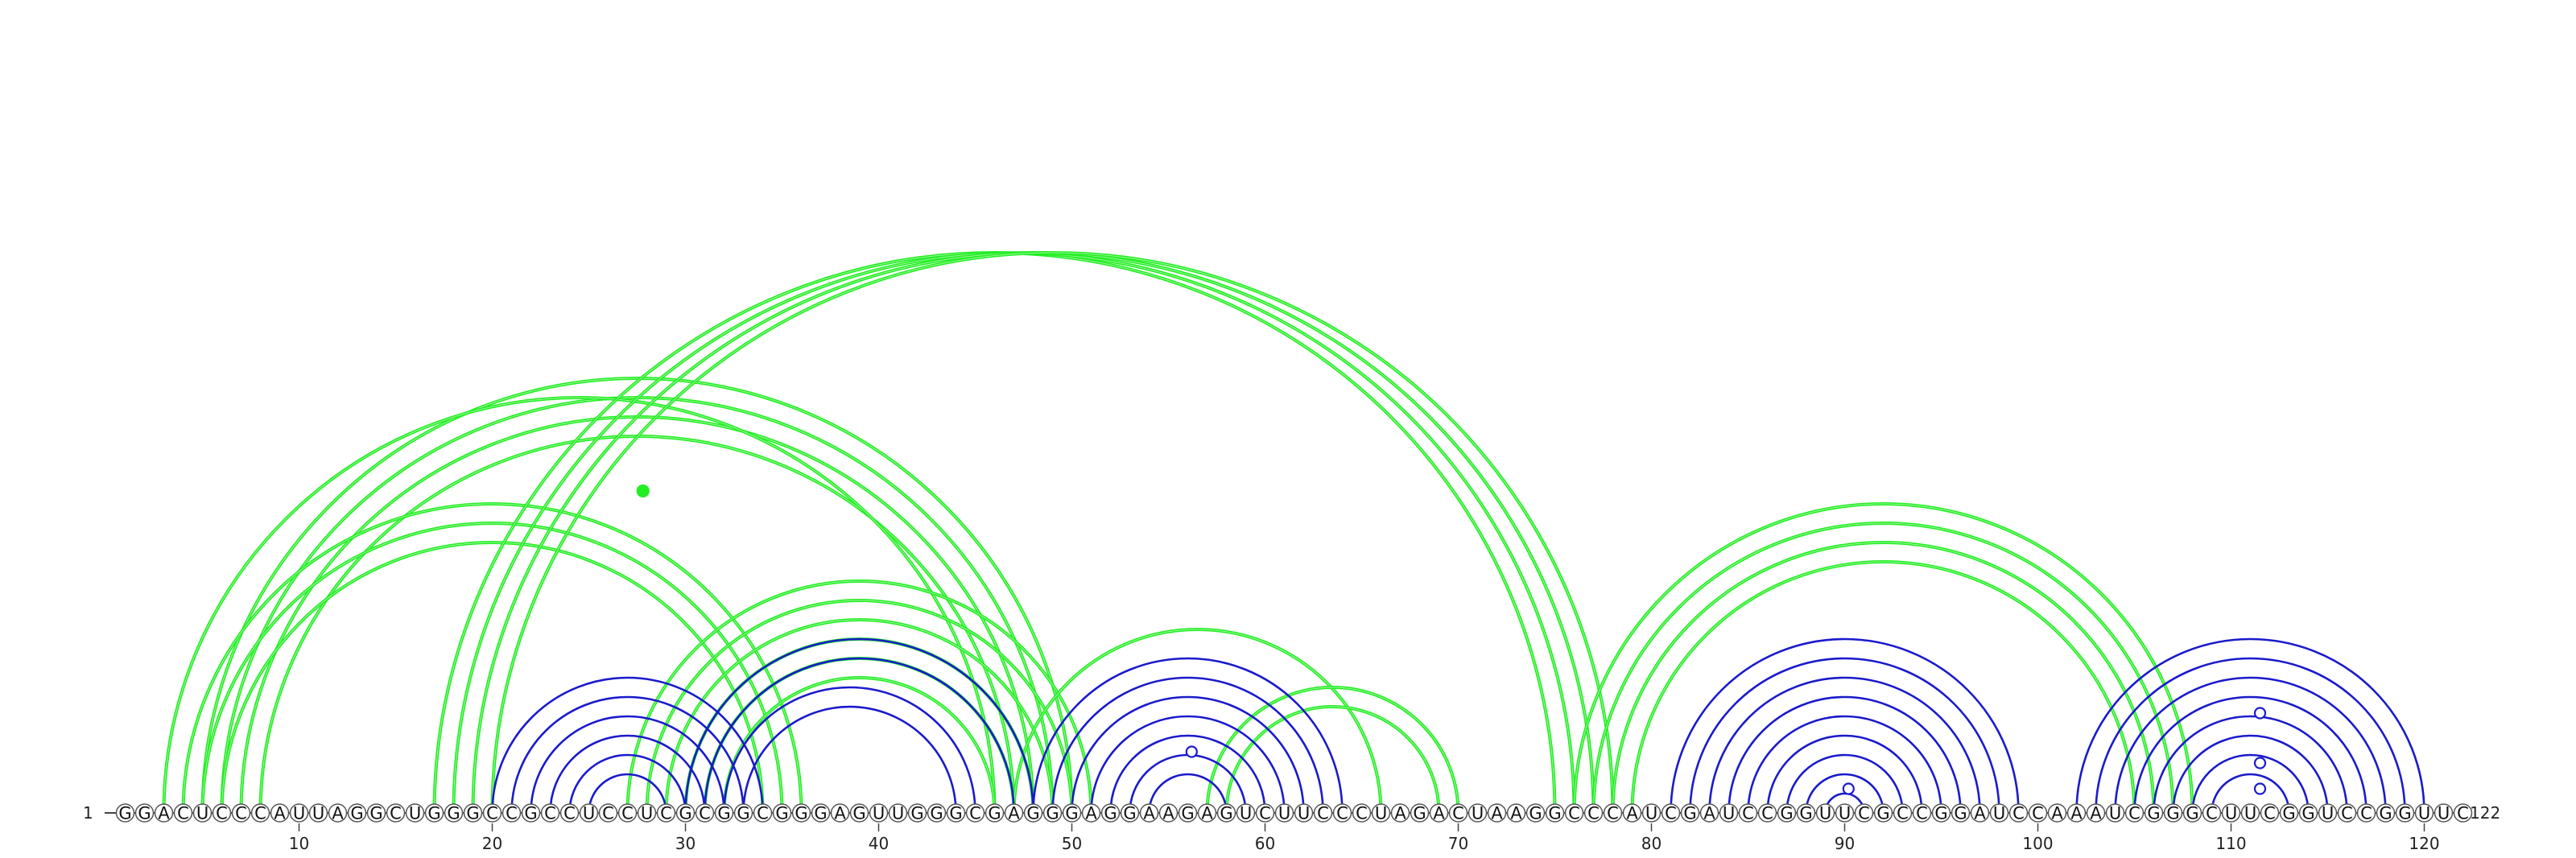 The image size is (2576, 858). Describe the element at coordinates (570, 814) in the screenshot. I see `nucleotide-label-24: C` at that location.